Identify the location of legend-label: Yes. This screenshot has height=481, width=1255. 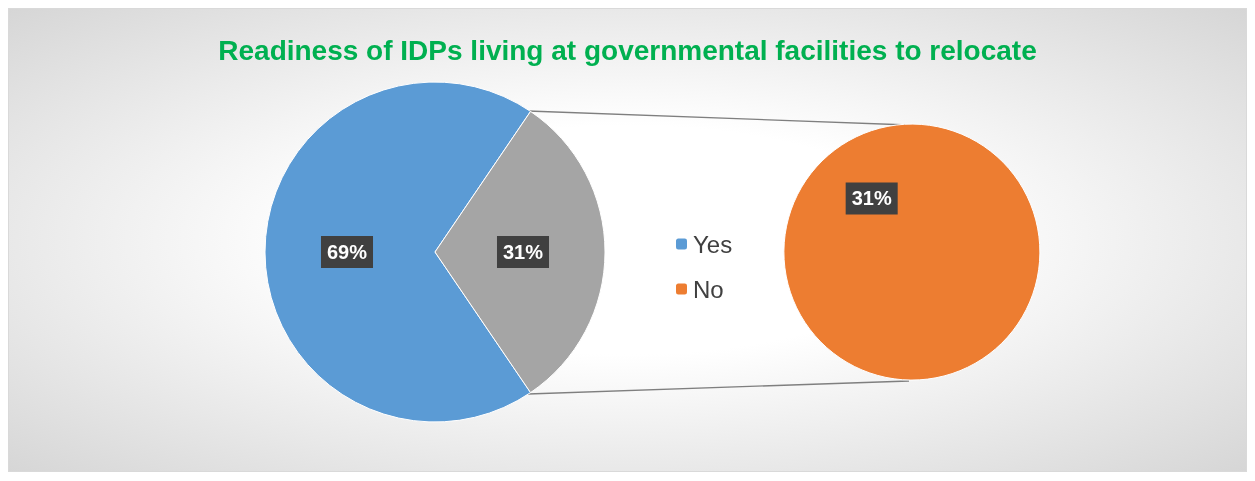
(713, 244).